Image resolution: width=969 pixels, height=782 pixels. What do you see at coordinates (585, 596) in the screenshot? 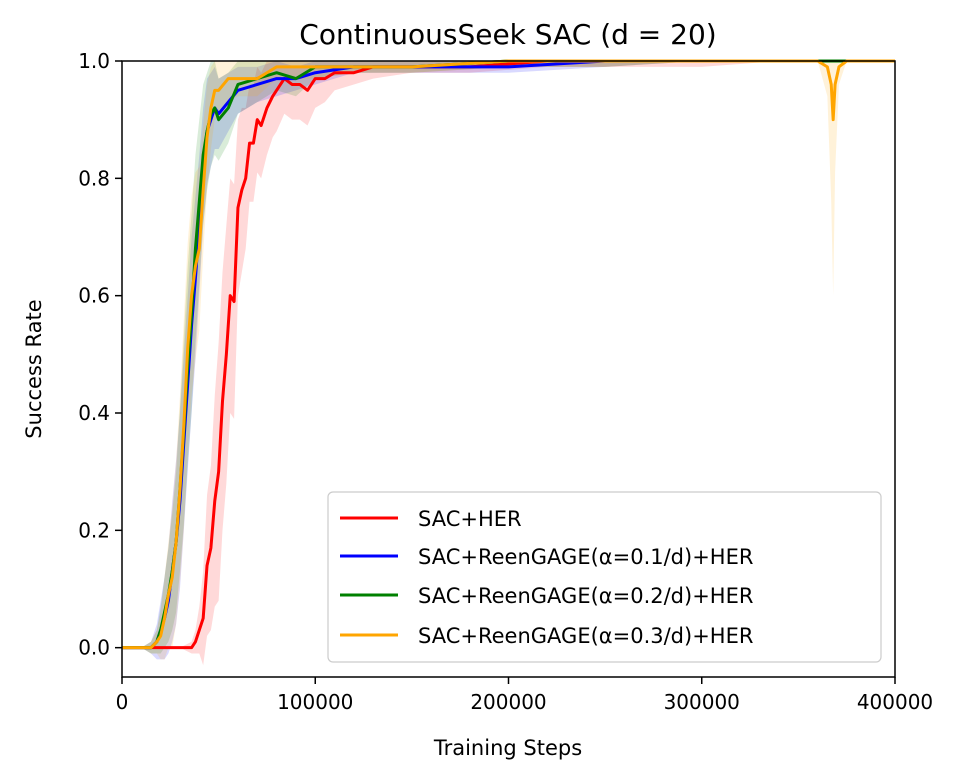
I see `legend-label: SAC+ReenGAGE(α=0.2/d)+HER` at bounding box center [585, 596].